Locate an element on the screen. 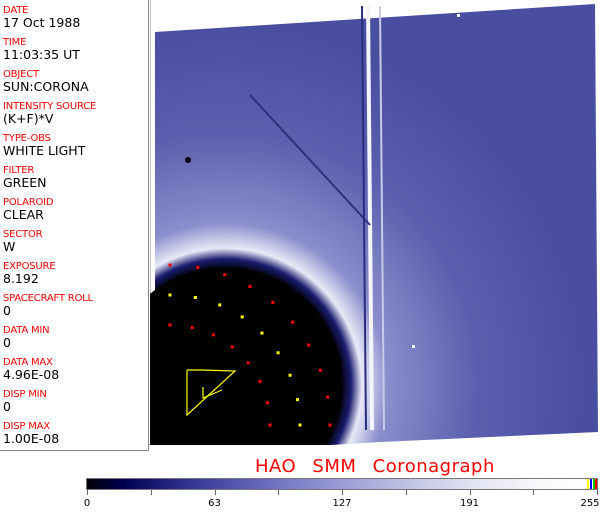  field-label: OBJECT is located at coordinates (21, 74).